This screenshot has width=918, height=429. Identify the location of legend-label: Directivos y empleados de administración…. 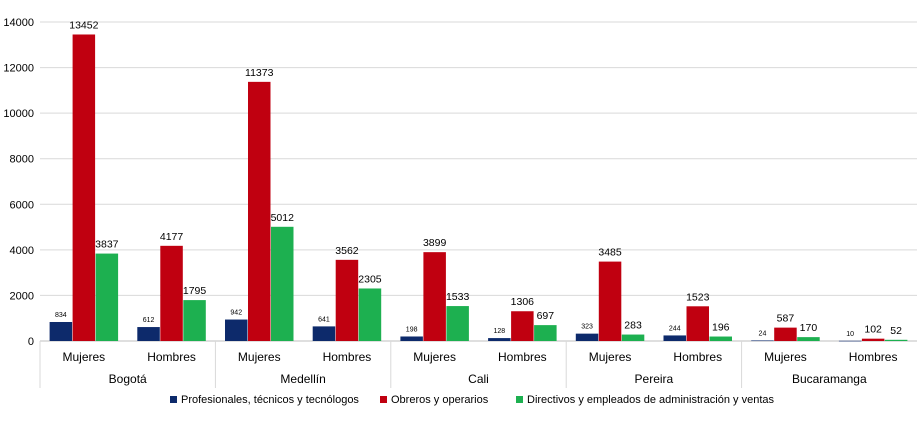
(651, 400).